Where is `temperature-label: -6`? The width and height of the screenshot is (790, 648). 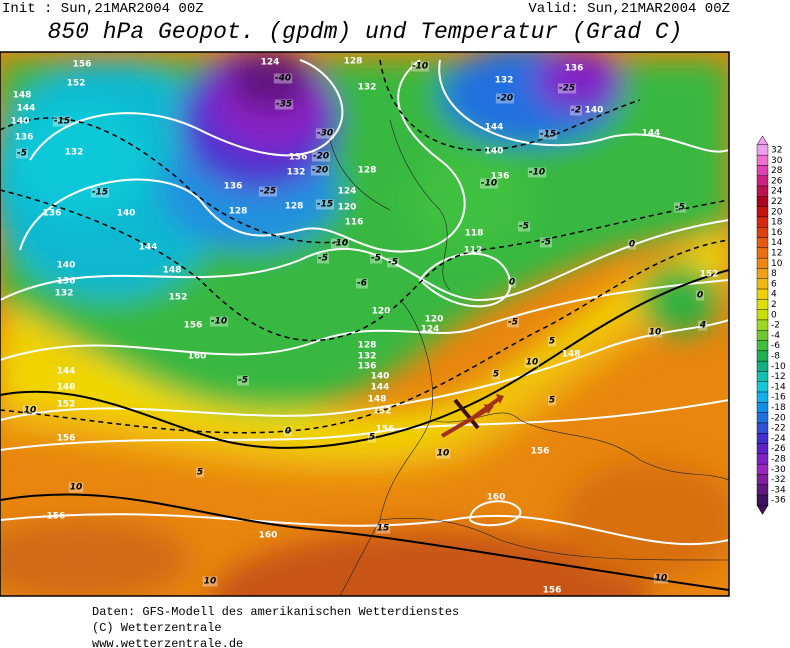 temperature-label: -6 is located at coordinates (362, 284).